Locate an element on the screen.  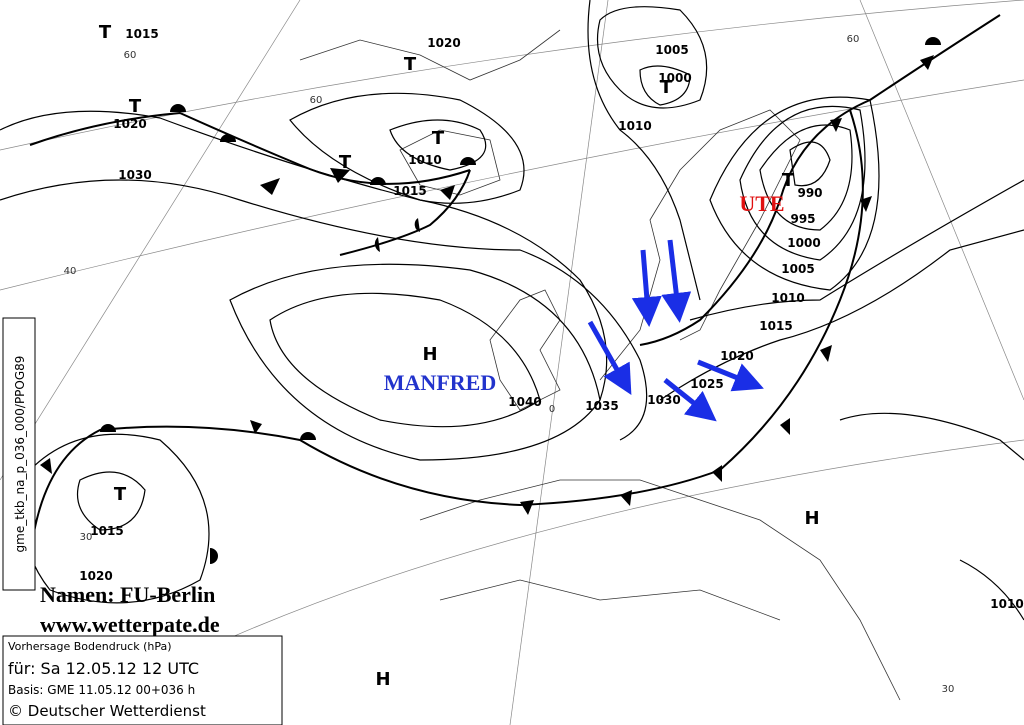
info-box is located at coordinates (142, 680).